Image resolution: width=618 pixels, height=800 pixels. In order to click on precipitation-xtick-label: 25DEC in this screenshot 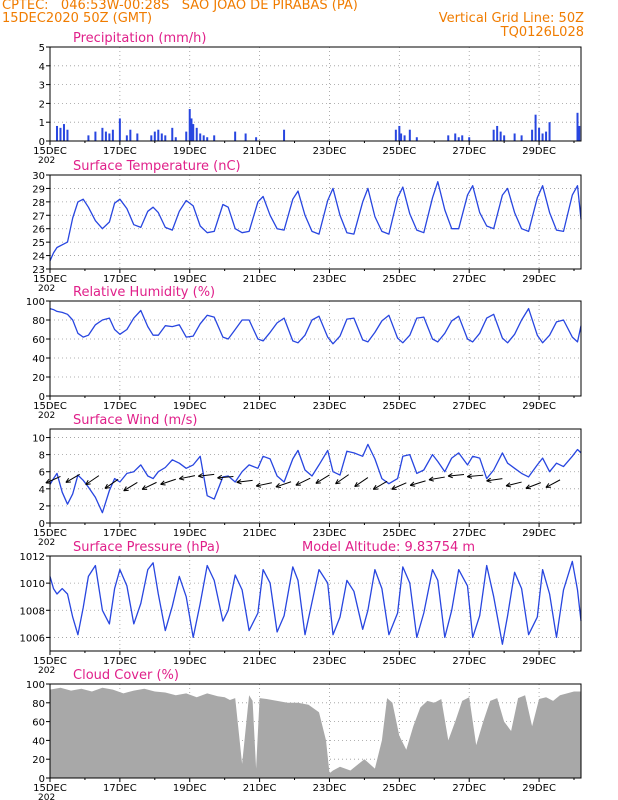, I will do `click(399, 151)`.